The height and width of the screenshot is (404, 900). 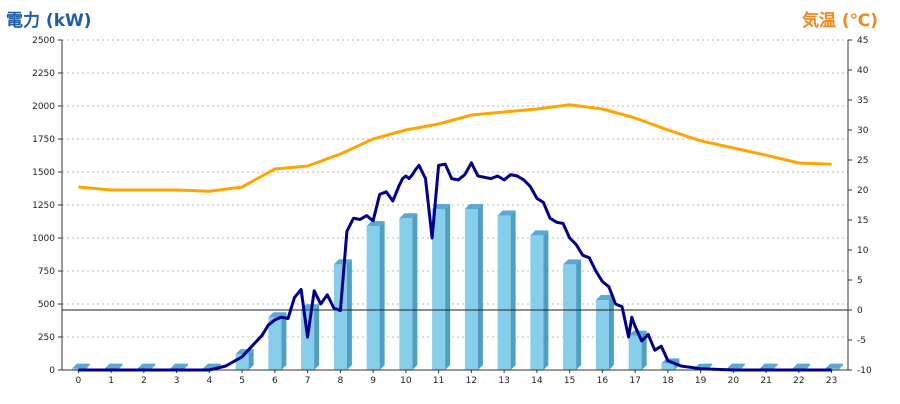 What do you see at coordinates (863, 251) in the screenshot?
I see `y2-tick-label: 10` at bounding box center [863, 251].